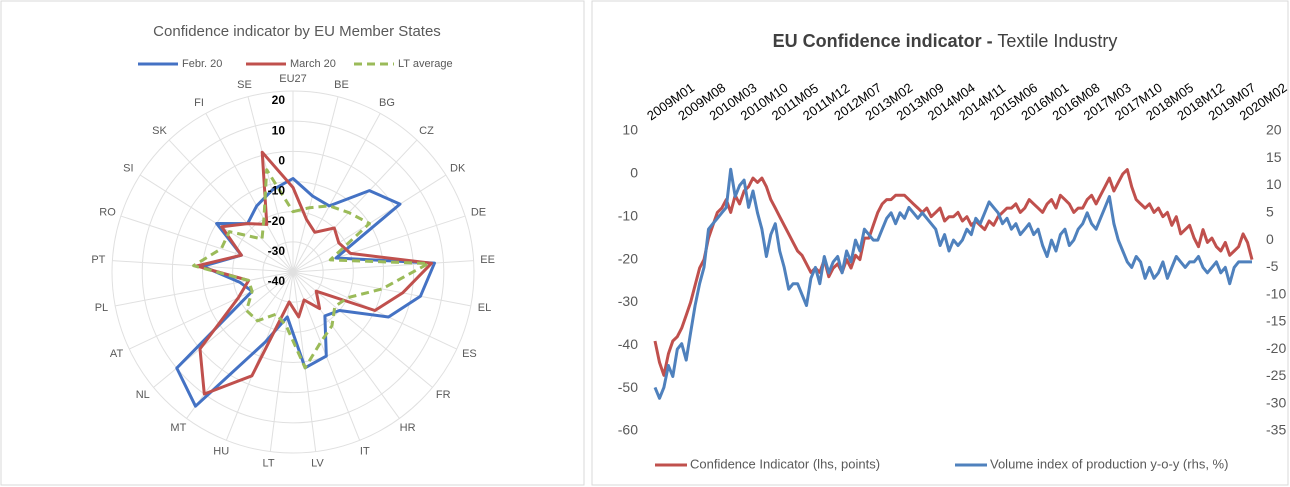 This screenshot has height=487, width=1290. What do you see at coordinates (277, 191) in the screenshot?
I see `r-tick-label: -10` at bounding box center [277, 191].